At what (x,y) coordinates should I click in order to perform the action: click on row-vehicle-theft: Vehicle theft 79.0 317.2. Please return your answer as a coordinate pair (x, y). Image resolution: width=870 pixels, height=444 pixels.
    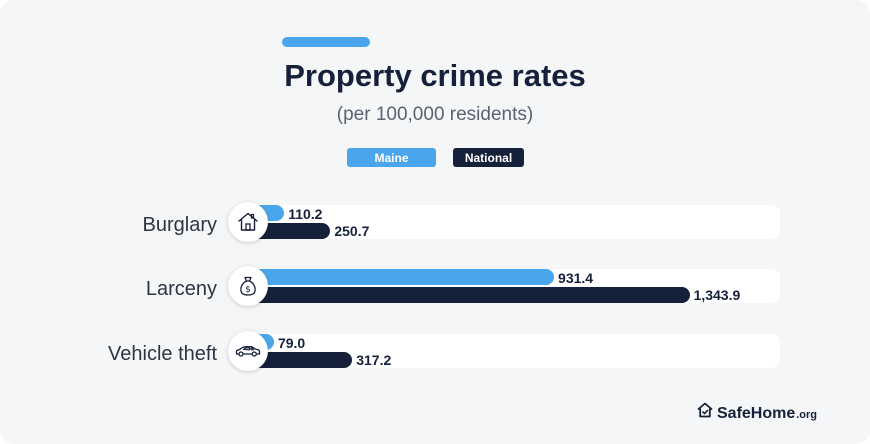
    Looking at the image, I should click on (435, 356).